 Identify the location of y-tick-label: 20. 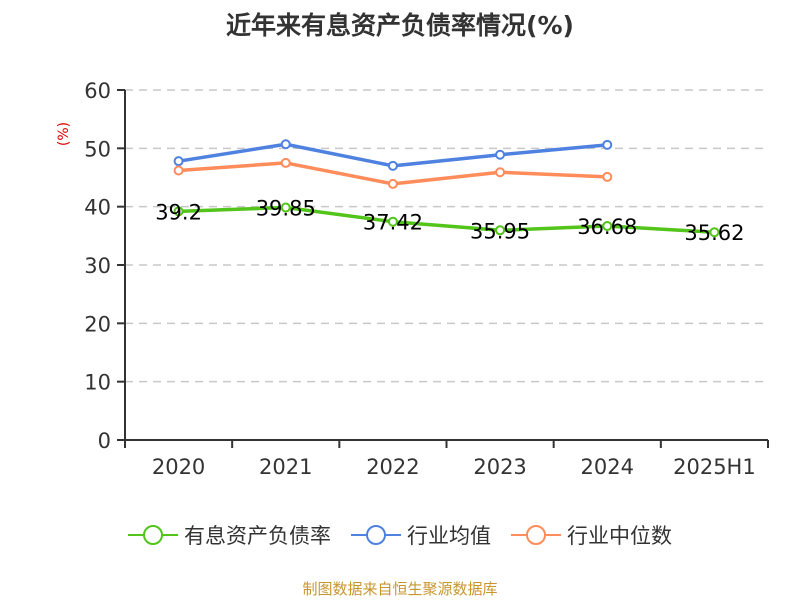
(97, 324).